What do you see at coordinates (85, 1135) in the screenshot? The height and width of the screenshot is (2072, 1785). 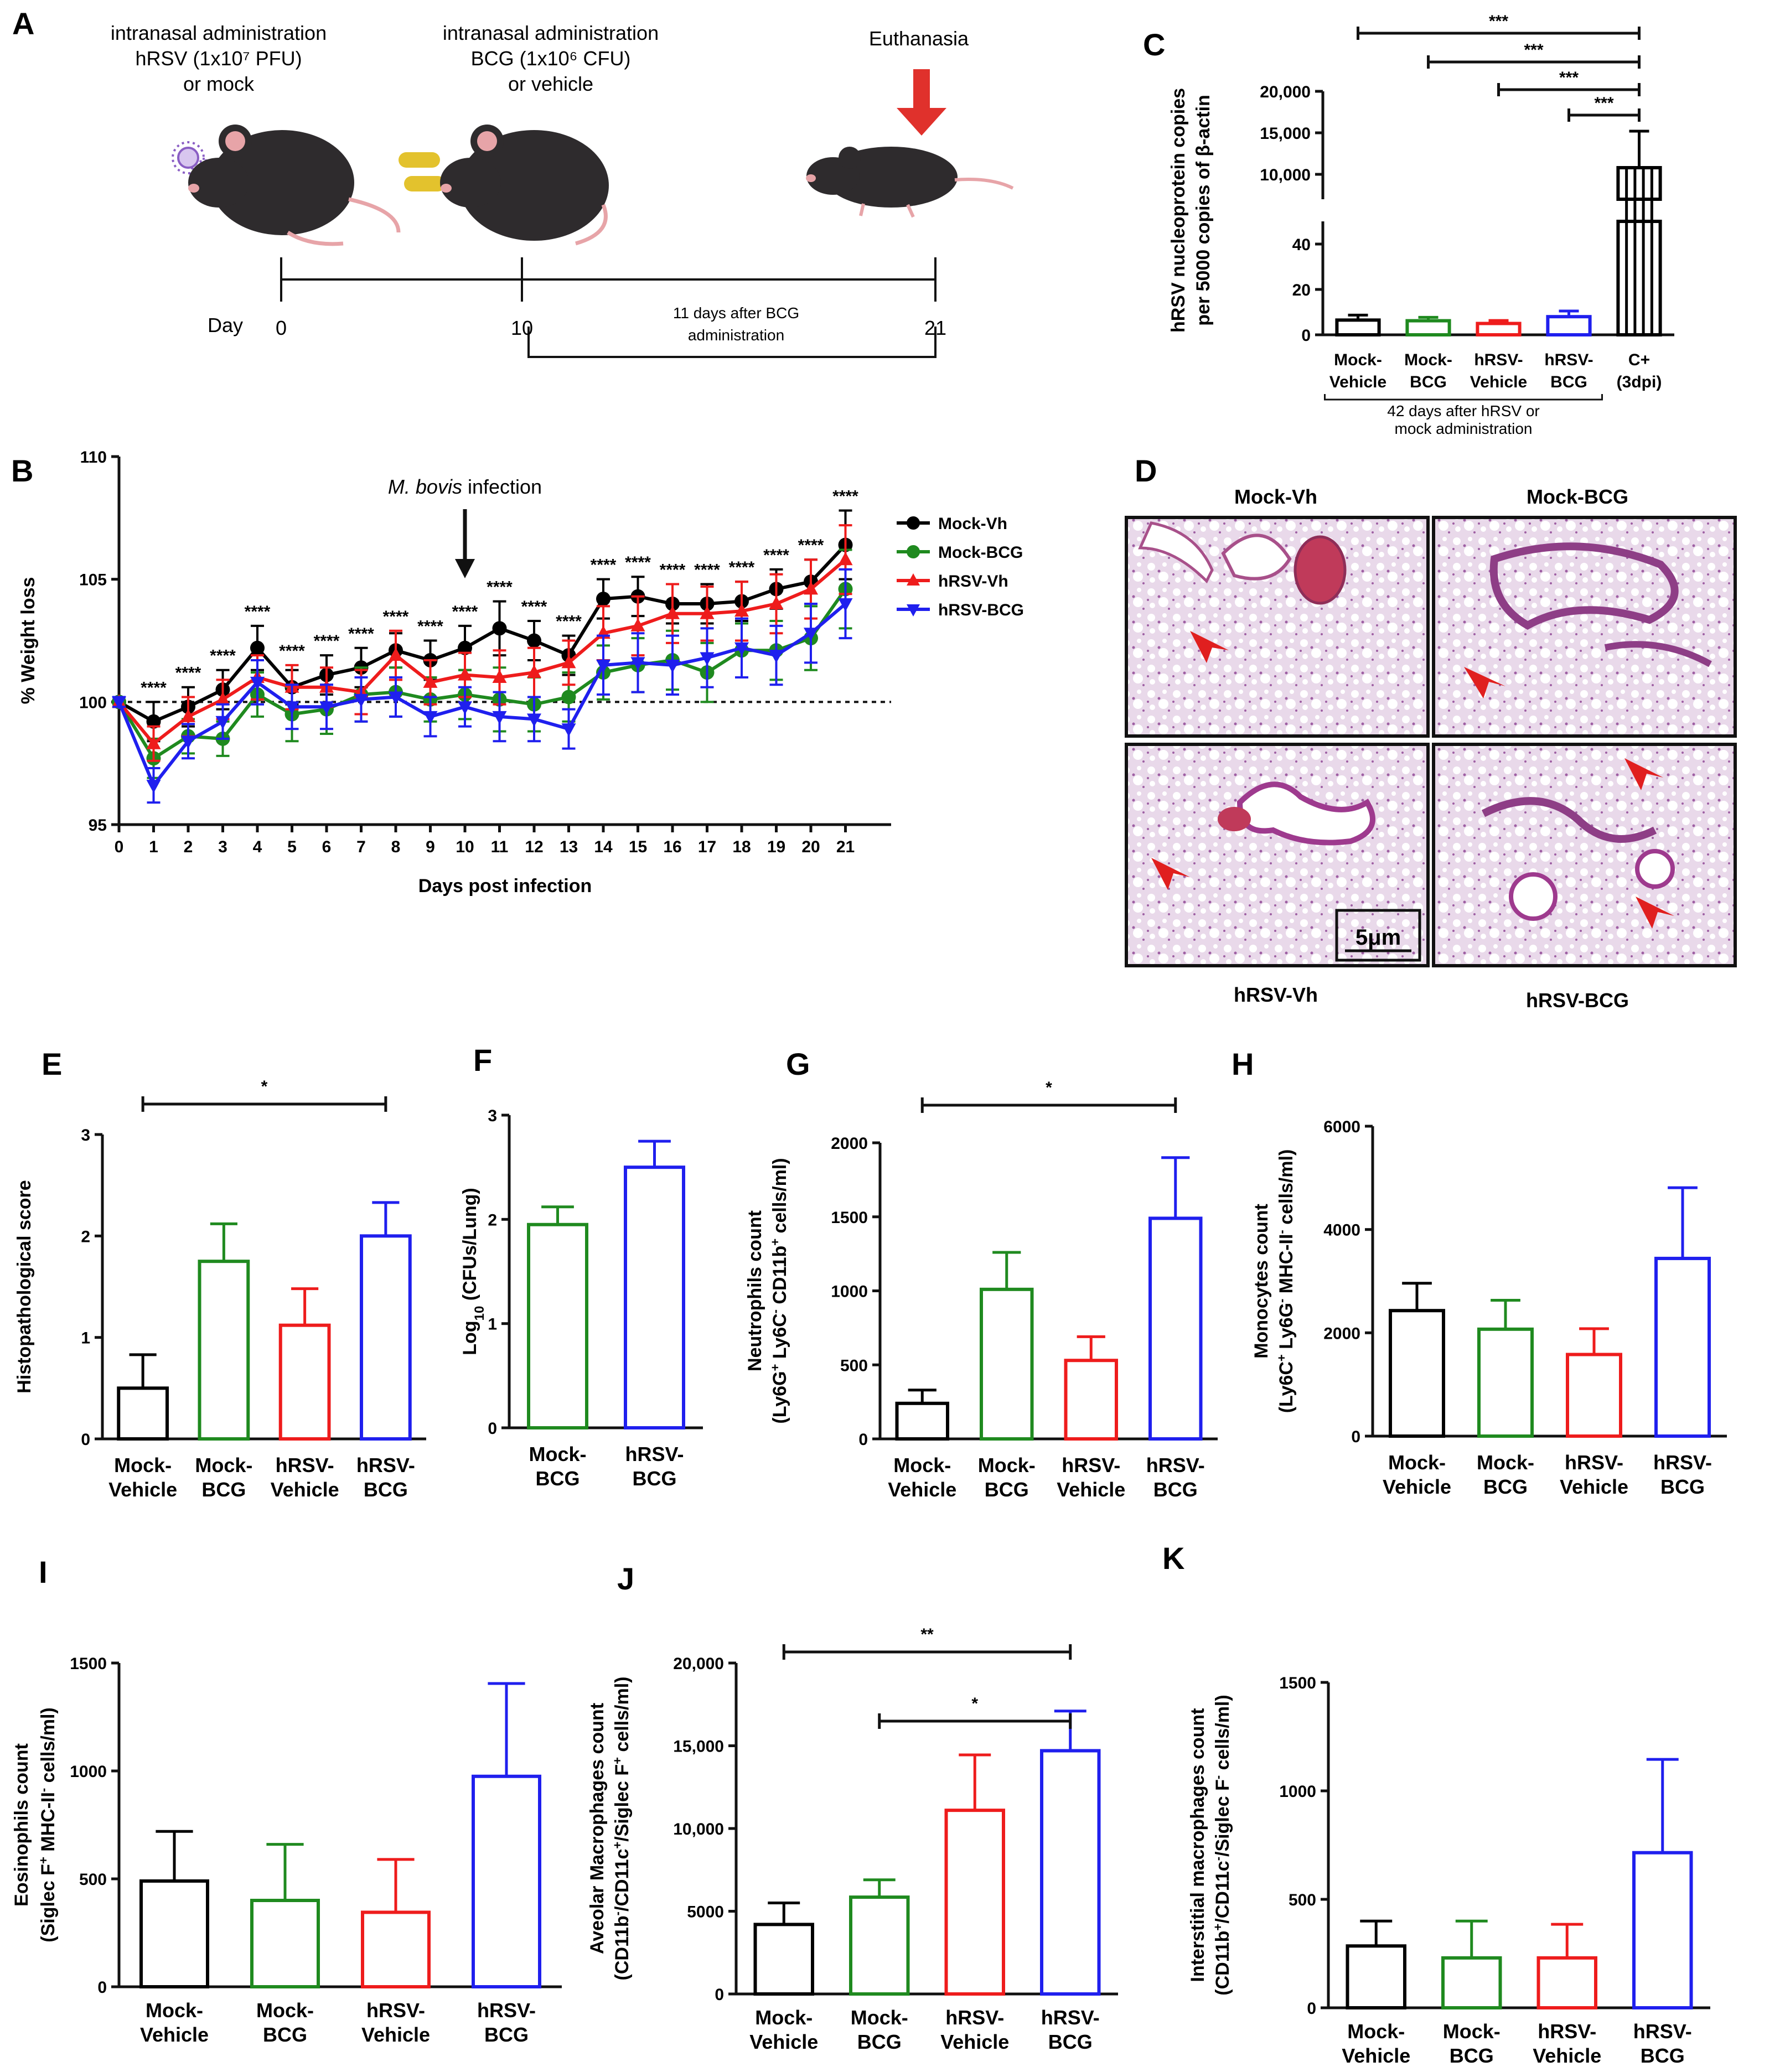 I see `y-tick-label: 3` at bounding box center [85, 1135].